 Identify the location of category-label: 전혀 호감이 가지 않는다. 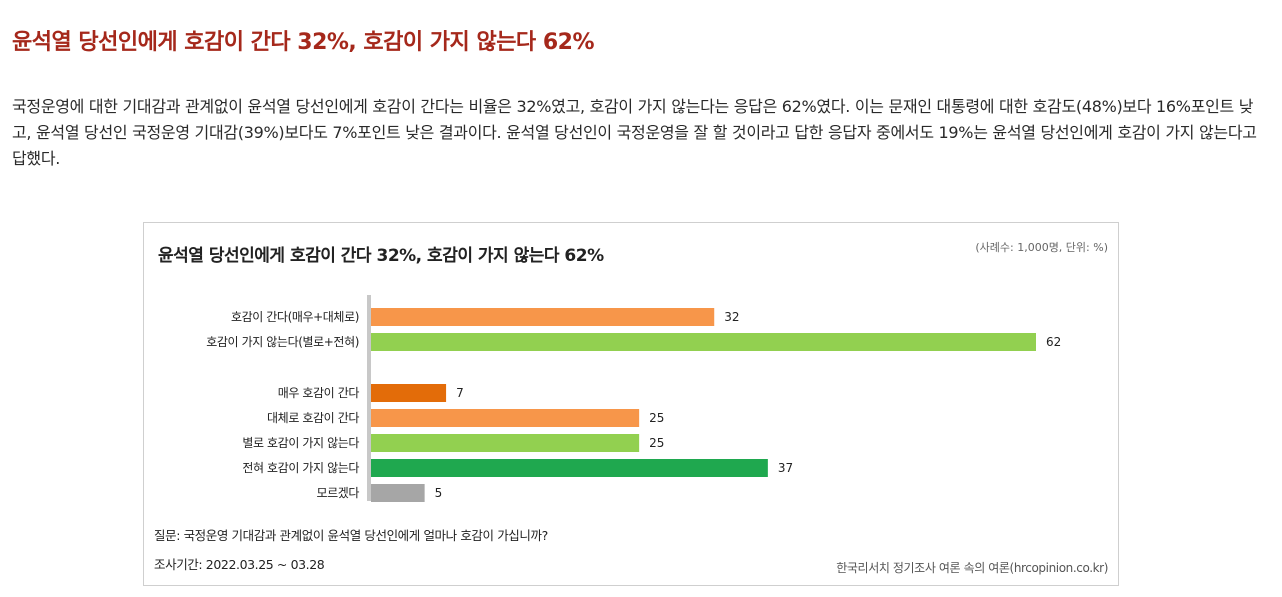
(300, 468).